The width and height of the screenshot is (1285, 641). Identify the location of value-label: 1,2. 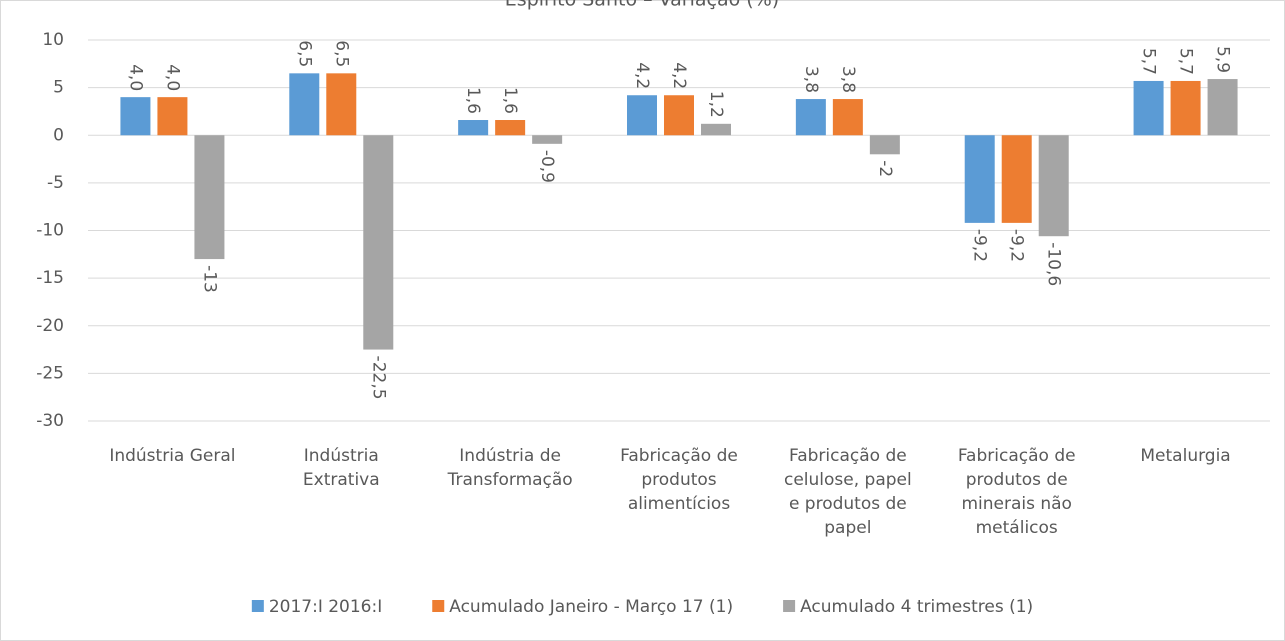
(716, 104).